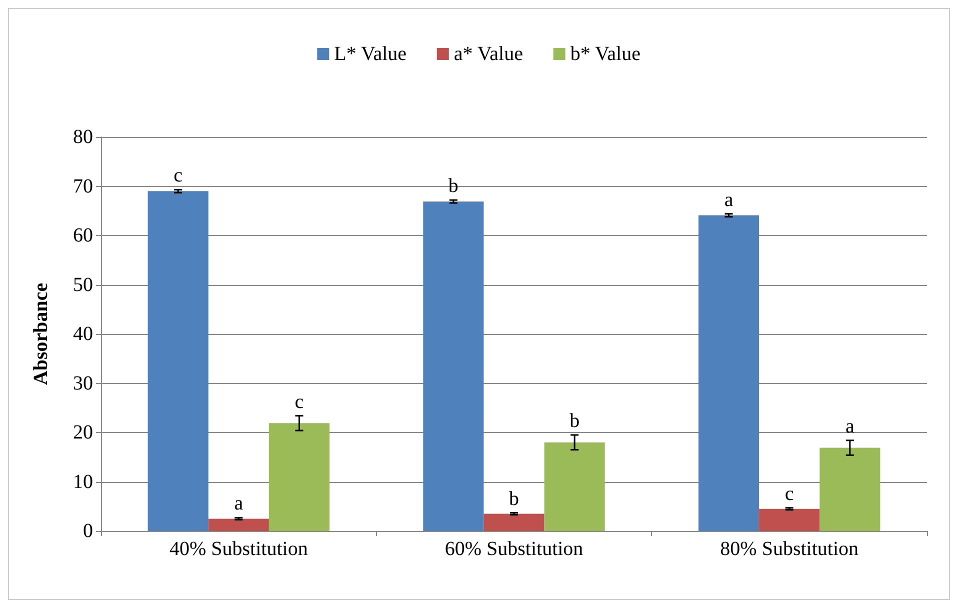  I want to click on x-tick-label: 80% Substitution, so click(789, 549).